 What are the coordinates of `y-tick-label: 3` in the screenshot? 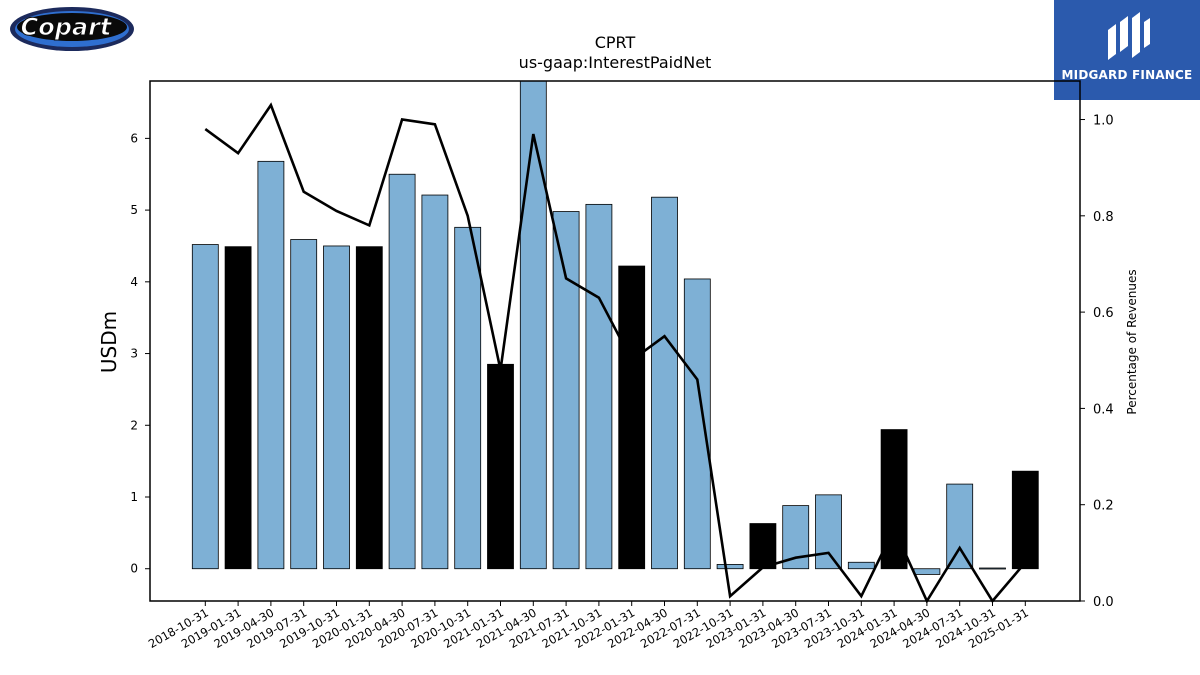 It's located at (134, 354).